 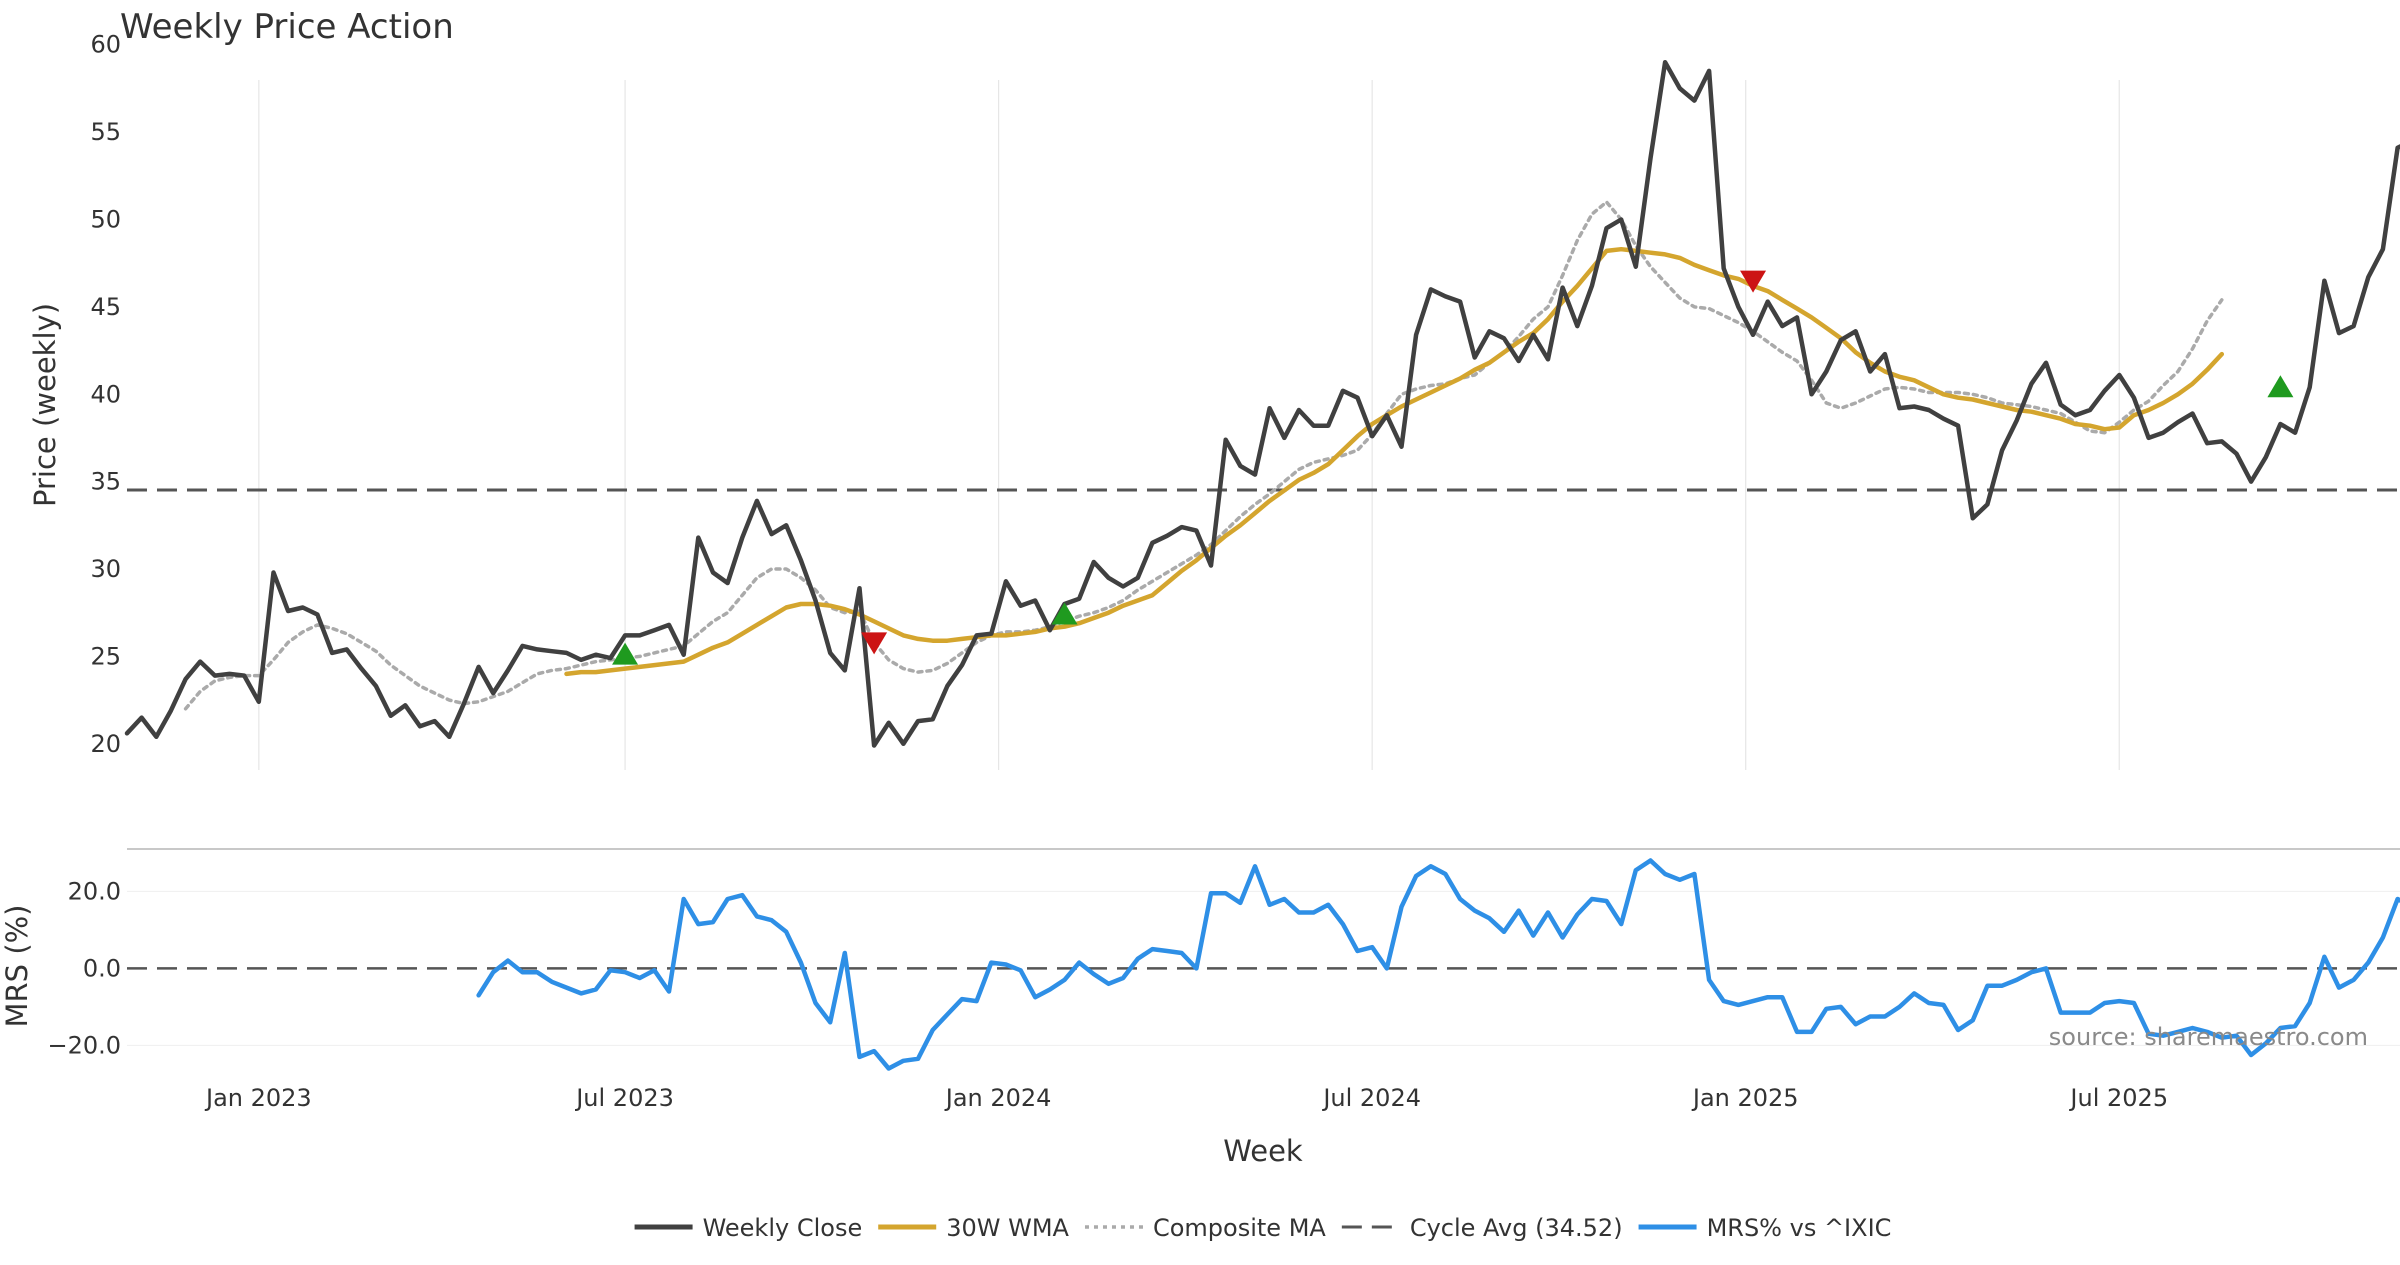 What do you see at coordinates (105, 132) in the screenshot?
I see `price-y-tick-7: 55` at bounding box center [105, 132].